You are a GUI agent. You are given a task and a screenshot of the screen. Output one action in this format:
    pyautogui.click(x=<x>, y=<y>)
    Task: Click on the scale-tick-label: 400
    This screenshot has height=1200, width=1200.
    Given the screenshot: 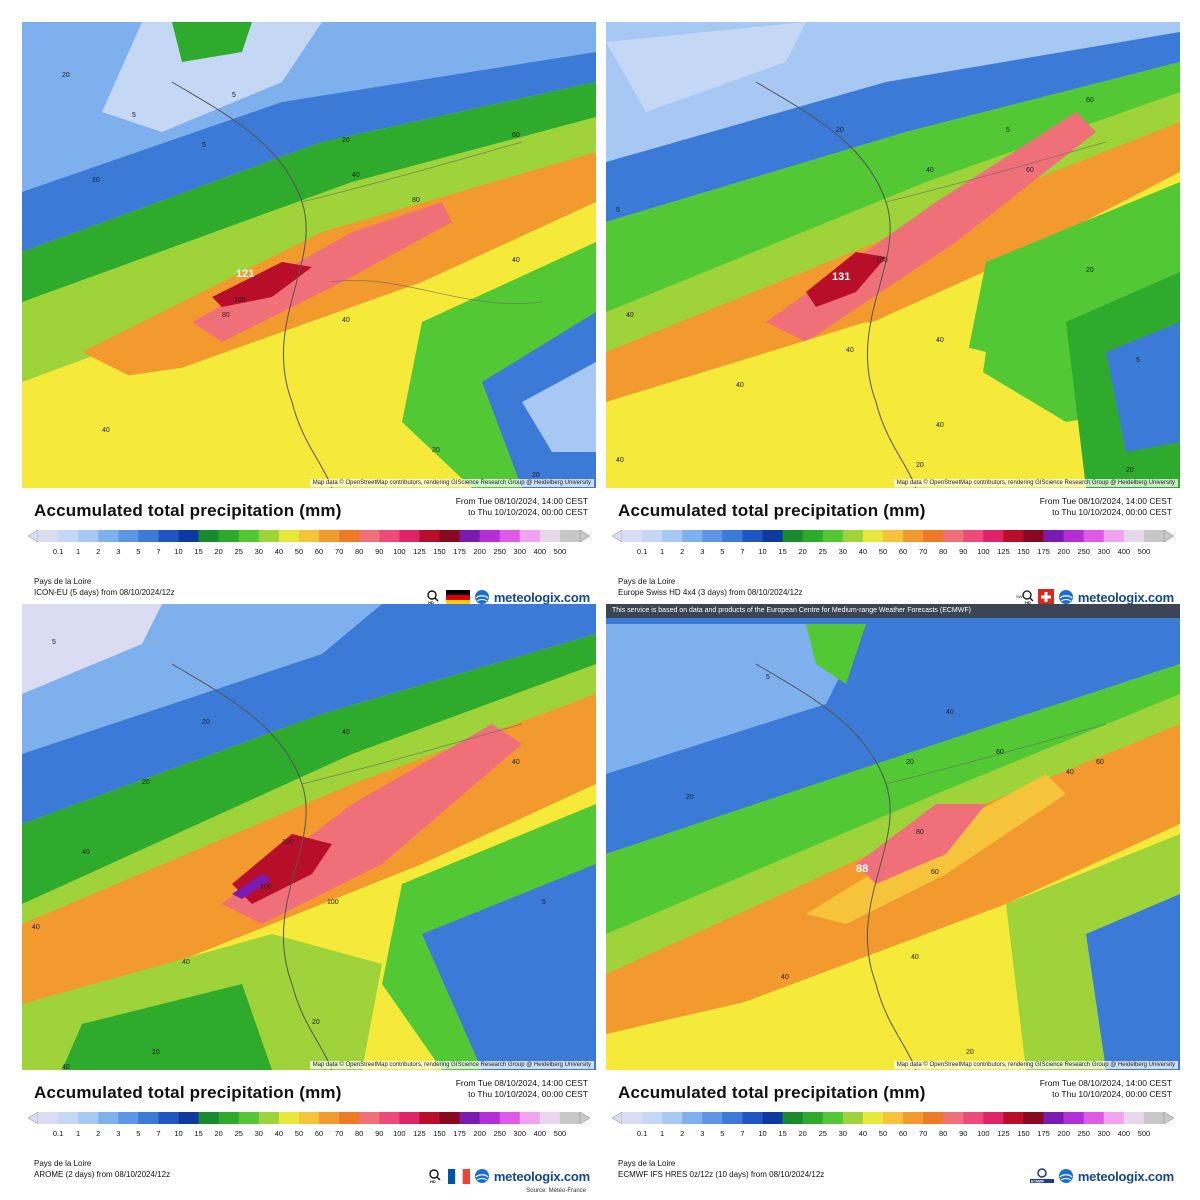 What is the action you would take?
    pyautogui.click(x=1124, y=1133)
    